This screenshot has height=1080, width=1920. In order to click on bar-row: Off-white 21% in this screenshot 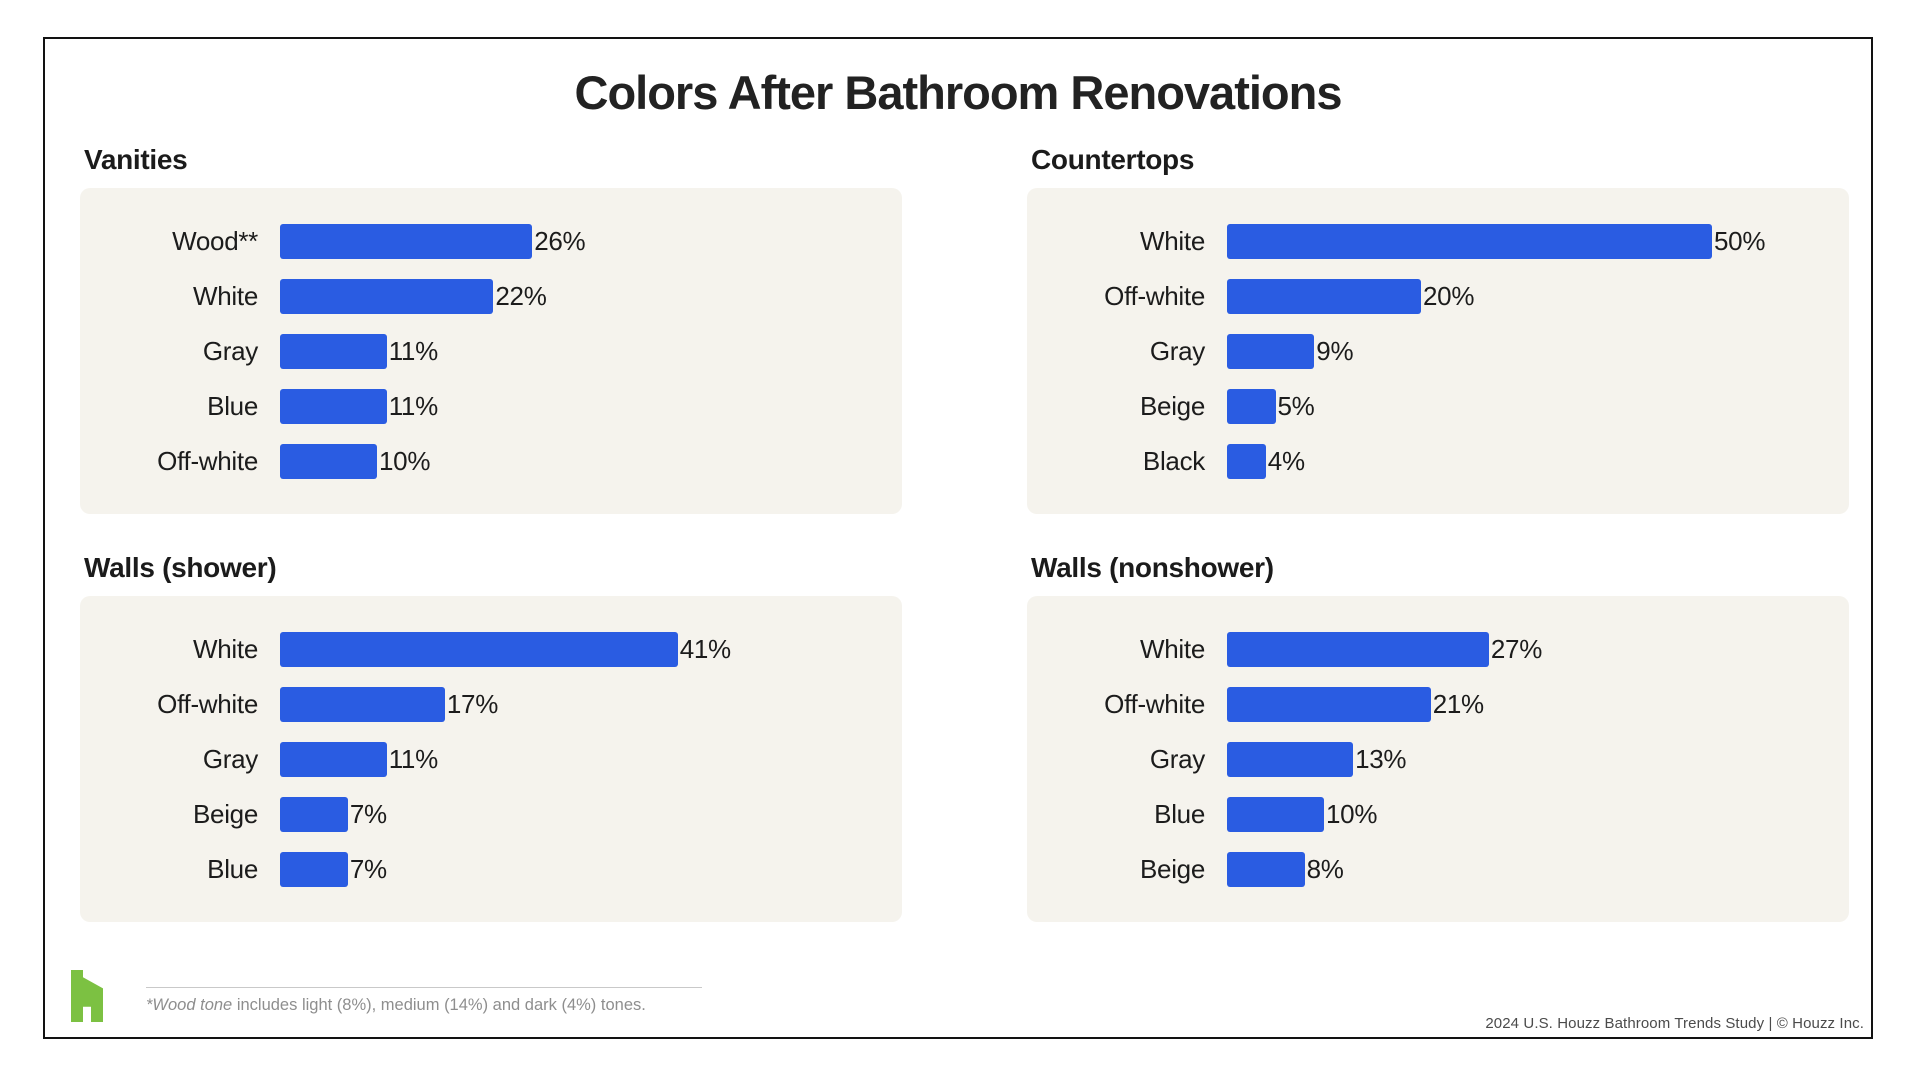, I will do `click(1438, 704)`.